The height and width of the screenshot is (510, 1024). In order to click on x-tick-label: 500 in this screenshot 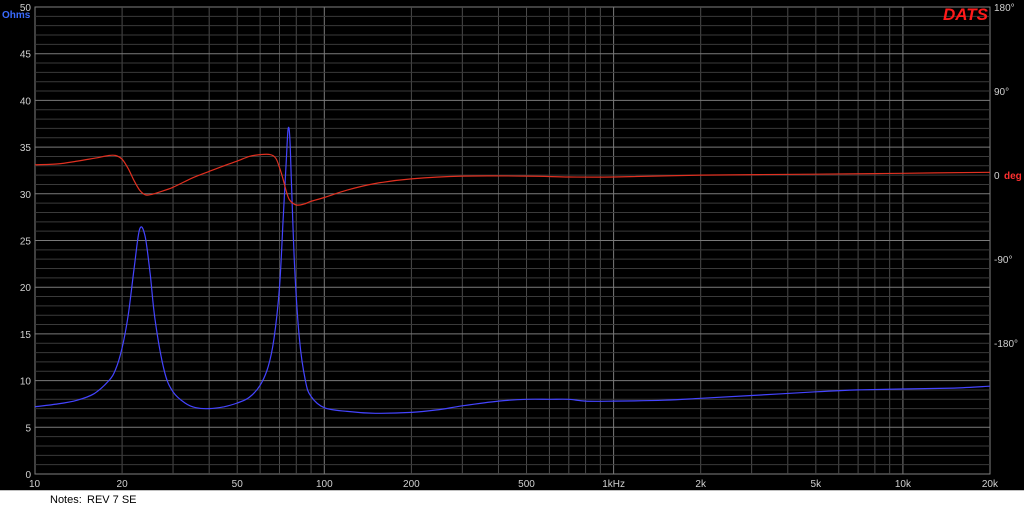, I will do `click(526, 484)`.